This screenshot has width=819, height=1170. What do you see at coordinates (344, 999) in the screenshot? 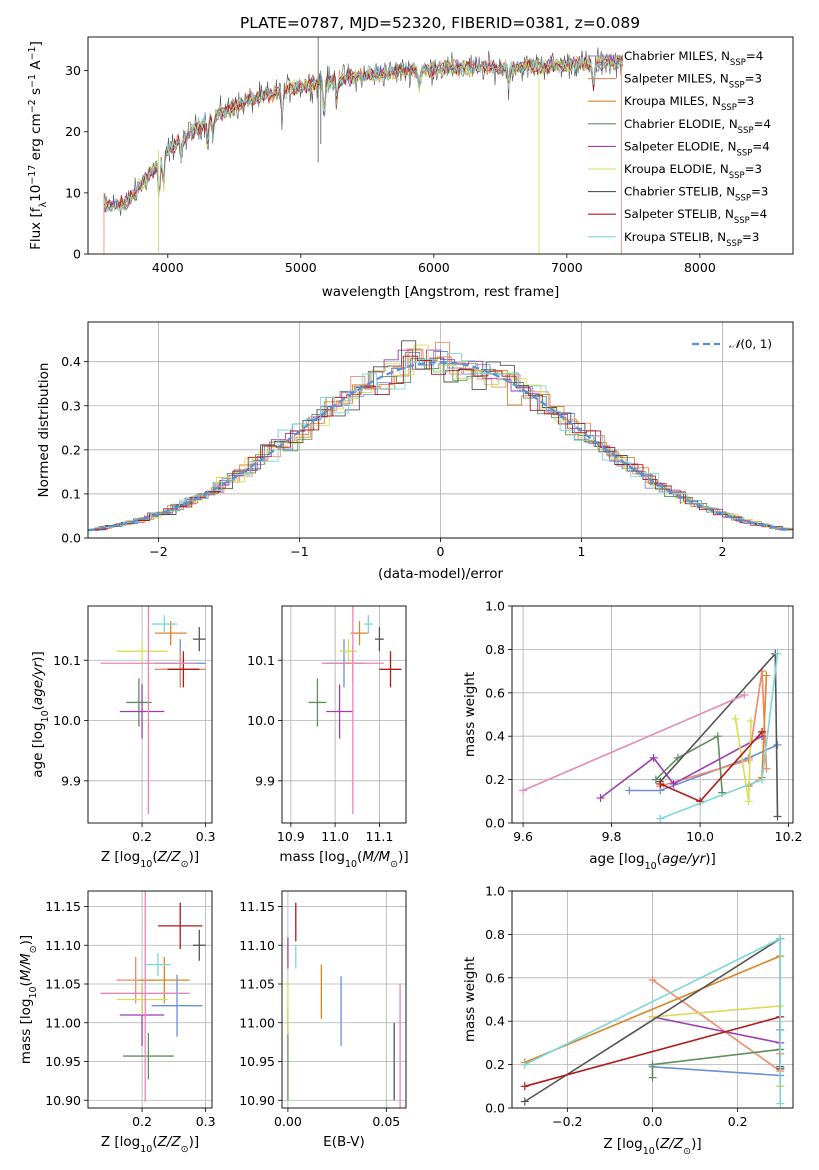
I see `mass_vs_ebv-frame` at bounding box center [344, 999].